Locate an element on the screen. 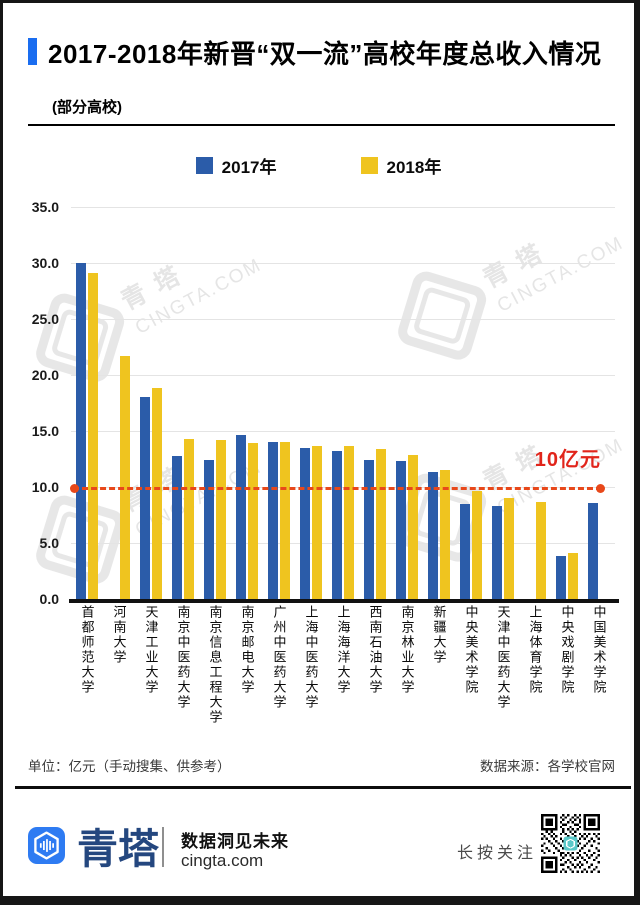 This screenshot has width=640, height=905. x-tick-label: 南京林业大学 is located at coordinates (407, 650).